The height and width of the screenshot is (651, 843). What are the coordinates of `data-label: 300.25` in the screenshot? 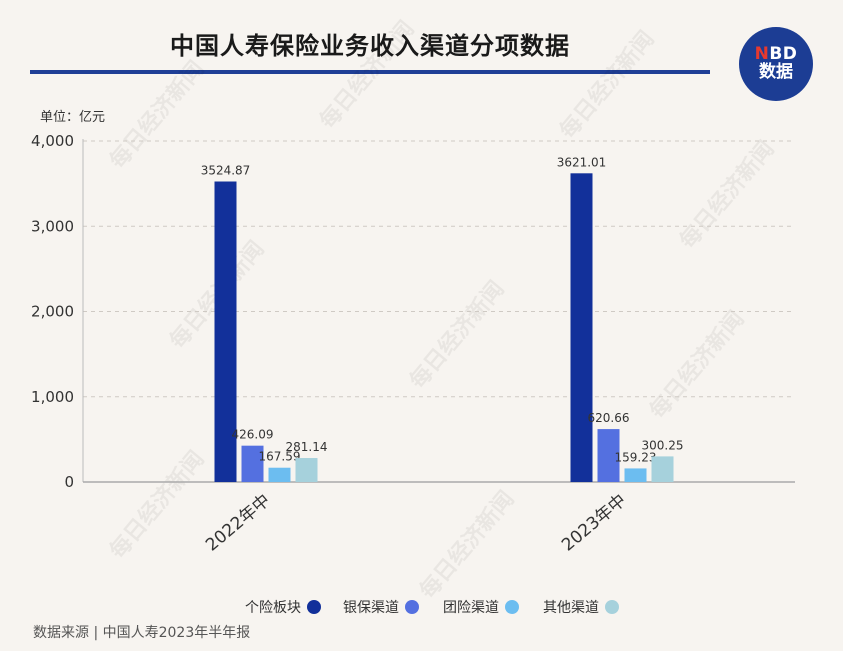 It's located at (663, 445).